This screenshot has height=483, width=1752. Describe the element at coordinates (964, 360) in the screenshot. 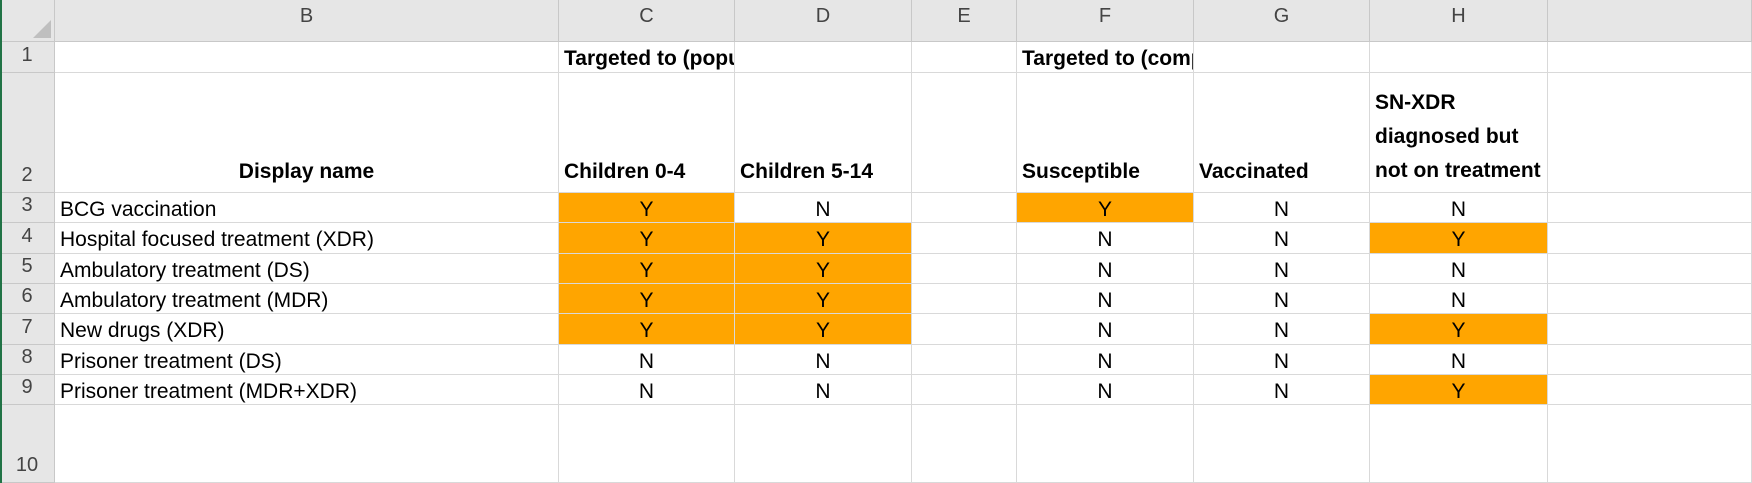

I see `cell-e8` at that location.